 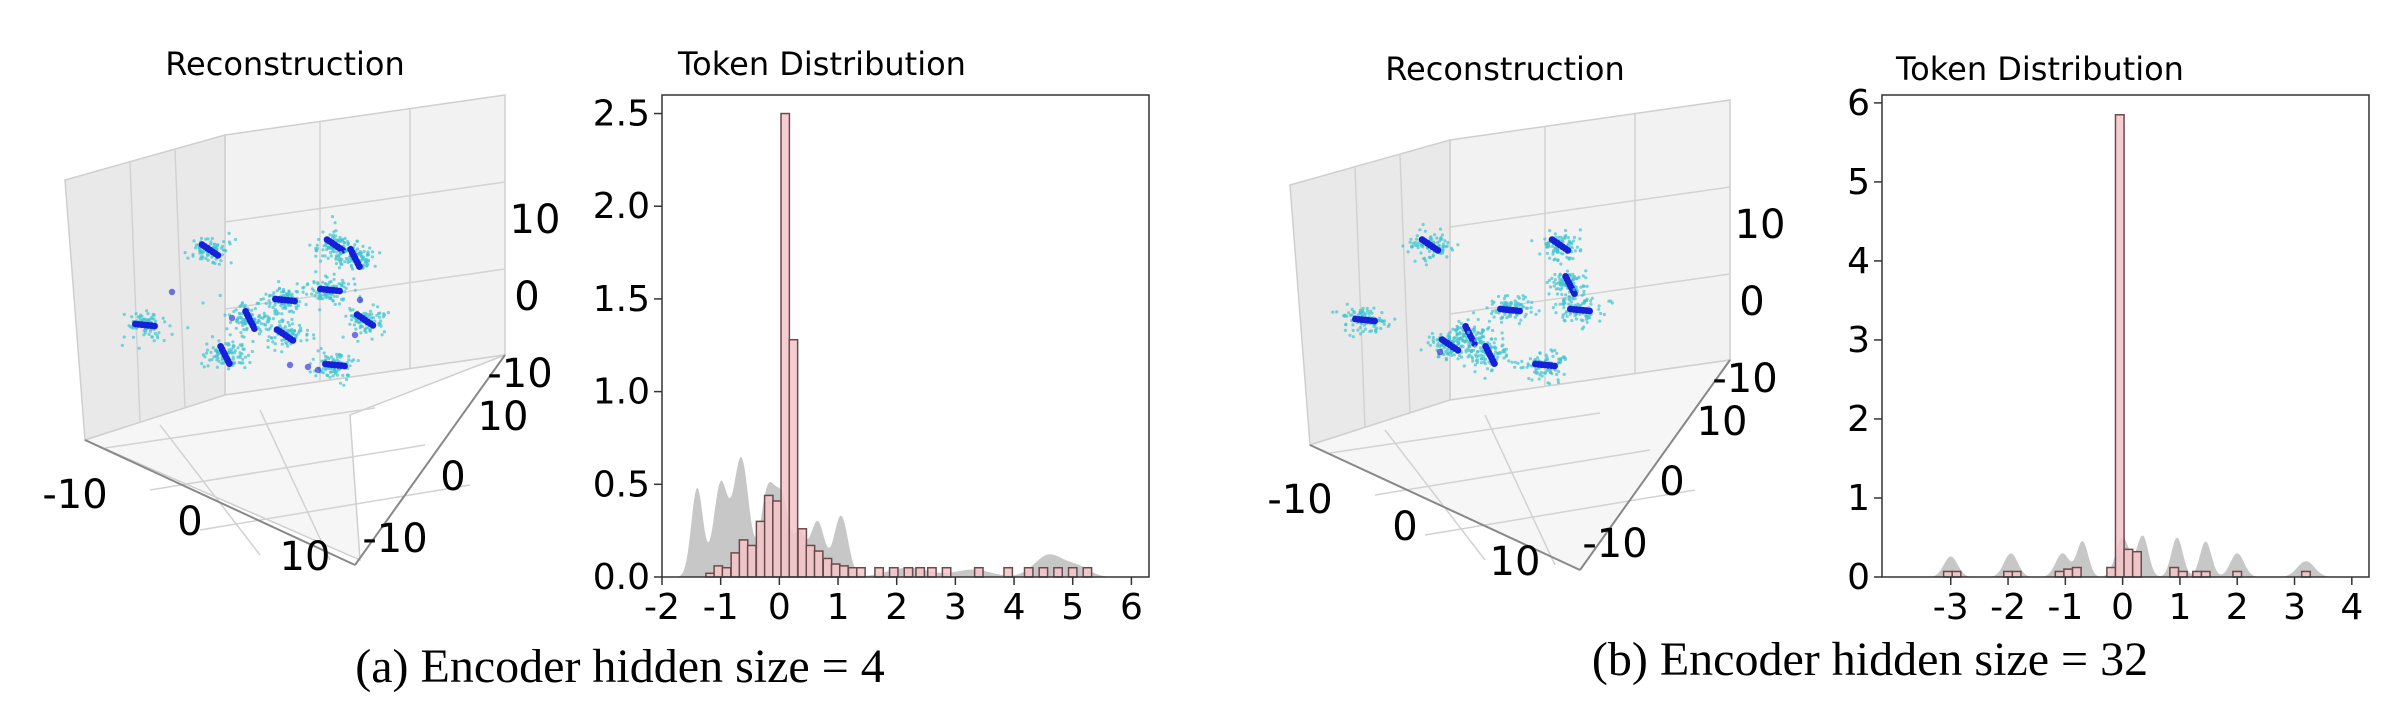 What do you see at coordinates (1299, 500) in the screenshot?
I see `x-tick-b-0: -10` at bounding box center [1299, 500].